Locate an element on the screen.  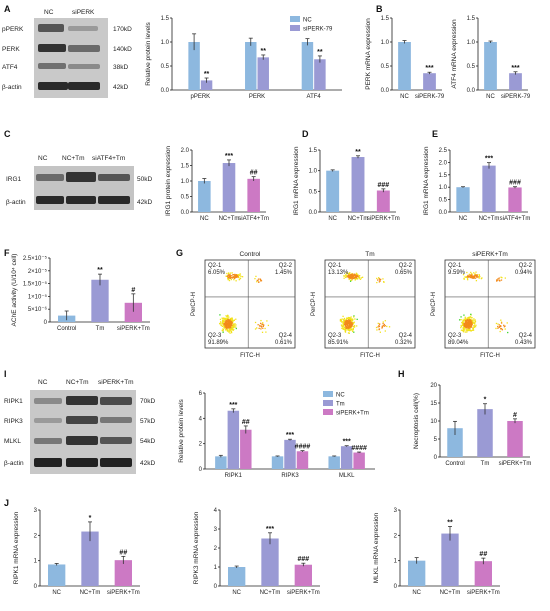
y-tick-label: 0.5 is located at coordinates (443, 201).